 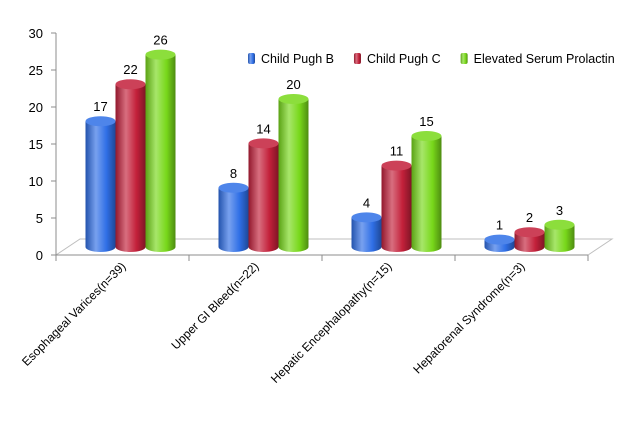 What do you see at coordinates (529, 217) in the screenshot?
I see `data-label: 2` at bounding box center [529, 217].